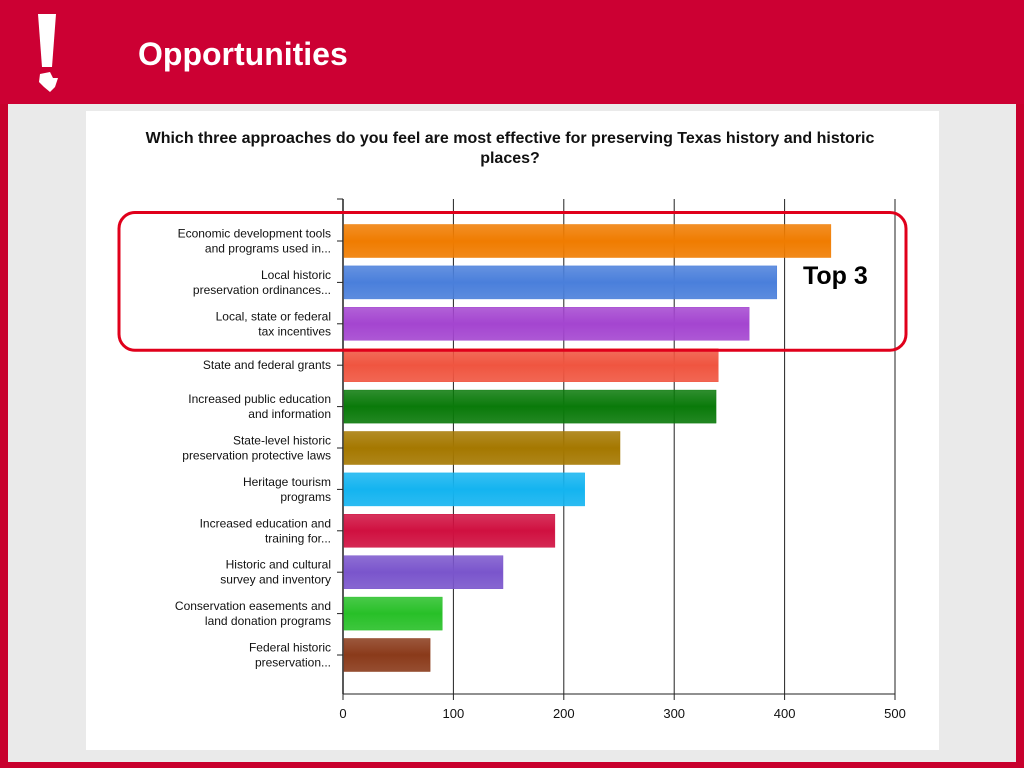  What do you see at coordinates (294, 331) in the screenshot?
I see `category-label: tax incentives` at bounding box center [294, 331].